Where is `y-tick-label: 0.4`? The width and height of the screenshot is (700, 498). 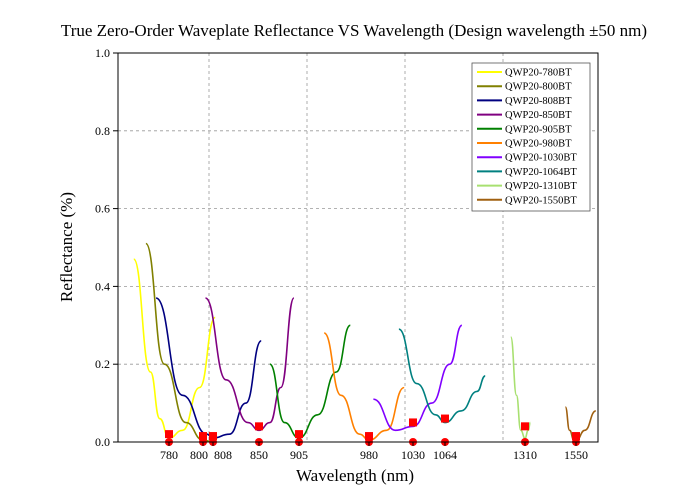
y-tick-label: 0.4 is located at coordinates (102, 286).